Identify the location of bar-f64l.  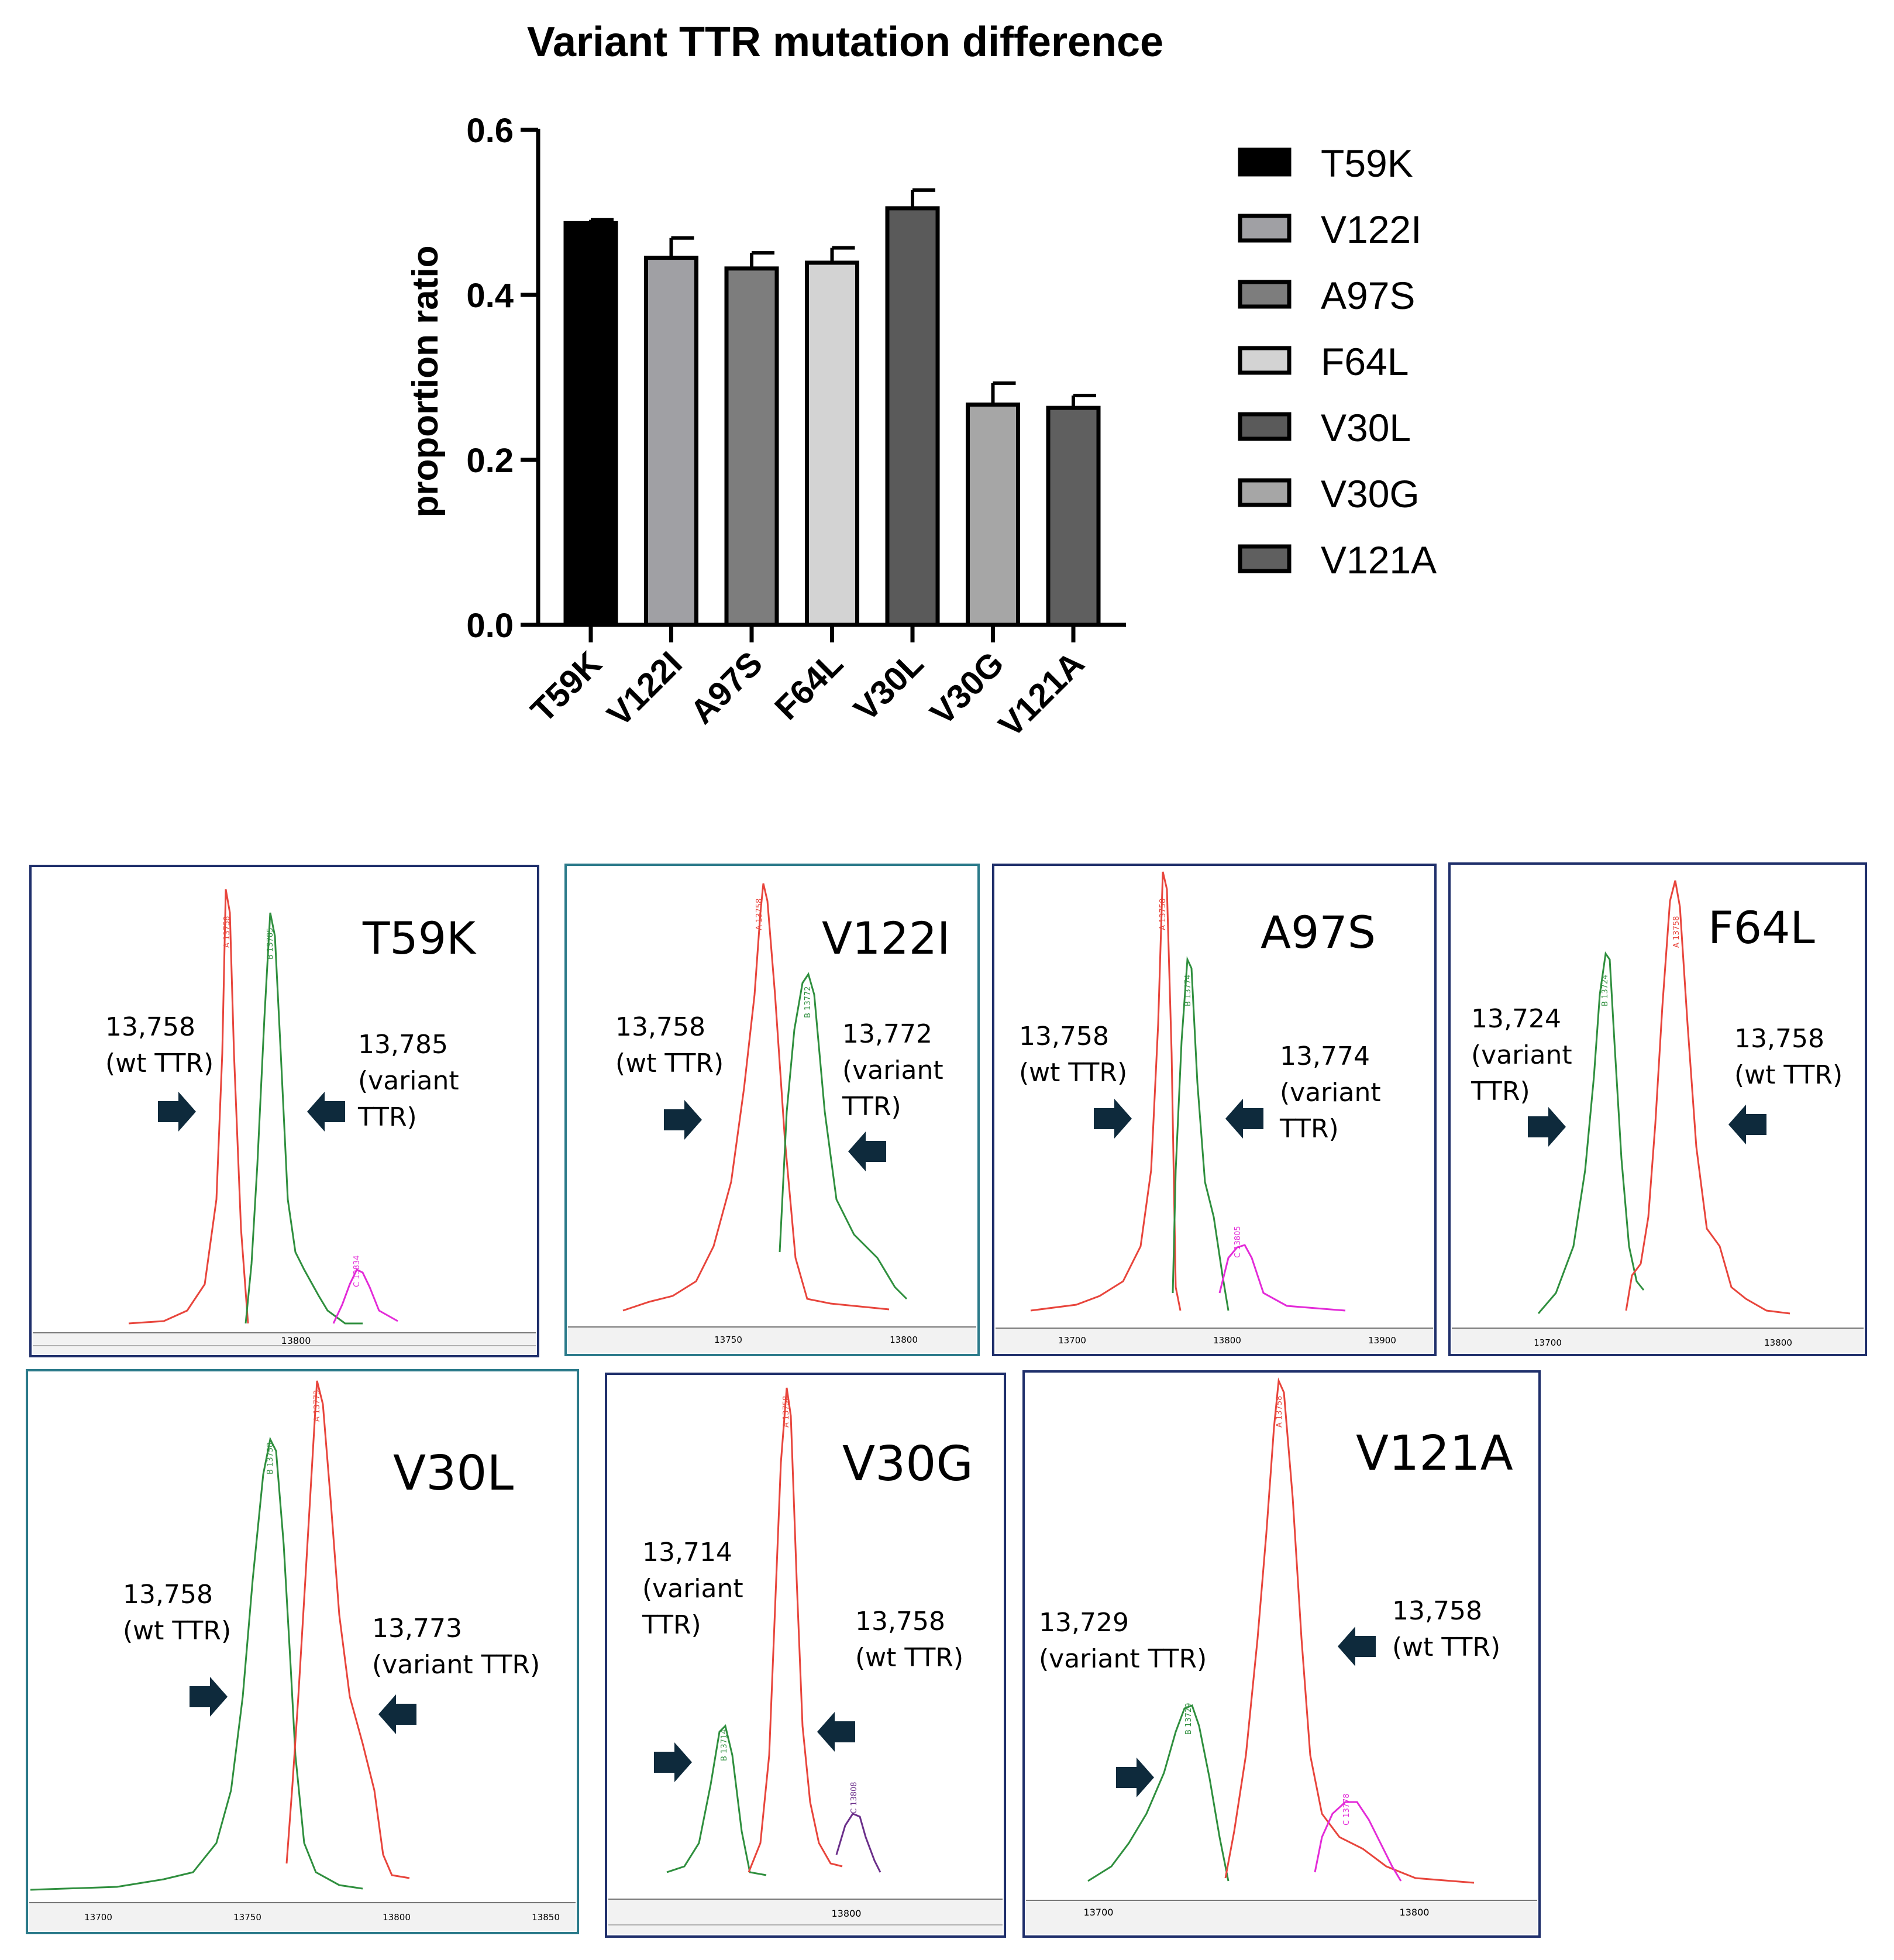
(832, 444).